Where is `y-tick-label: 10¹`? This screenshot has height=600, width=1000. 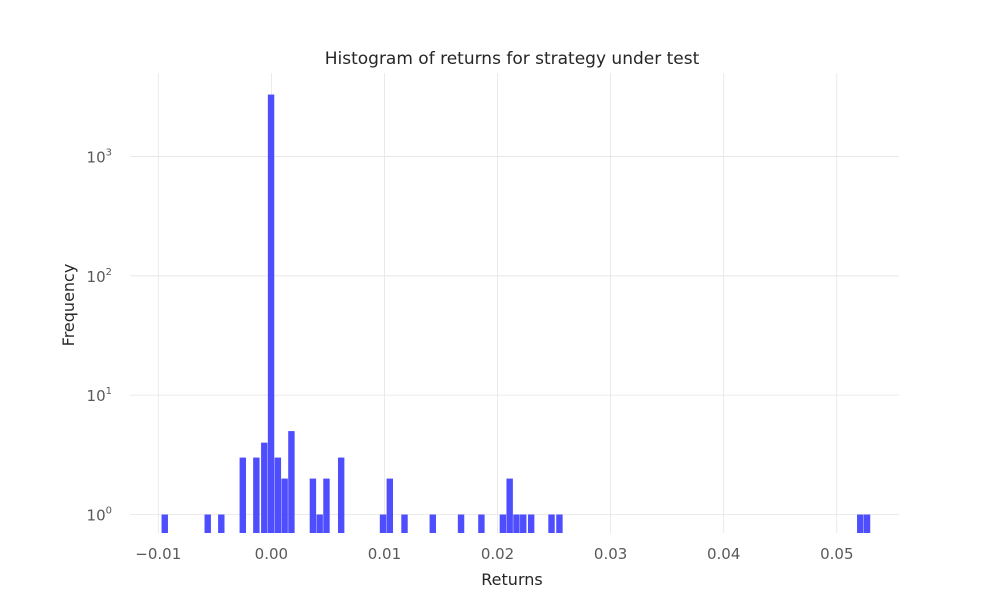 y-tick-label: 10¹ is located at coordinates (99, 395).